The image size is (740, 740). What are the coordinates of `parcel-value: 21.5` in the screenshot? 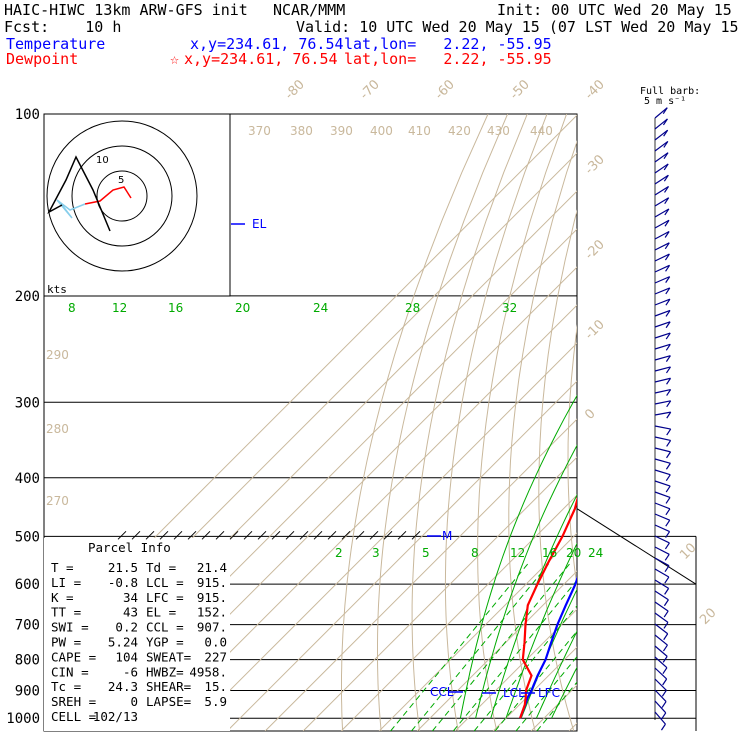 It's located at (123, 567).